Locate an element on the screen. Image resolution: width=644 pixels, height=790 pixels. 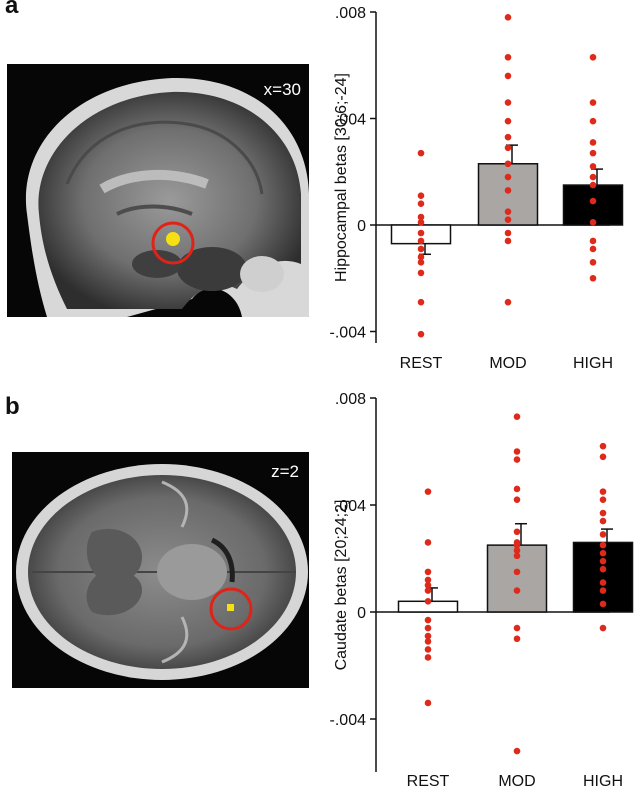
slice-label-z: z=2 is located at coordinates (285, 471).